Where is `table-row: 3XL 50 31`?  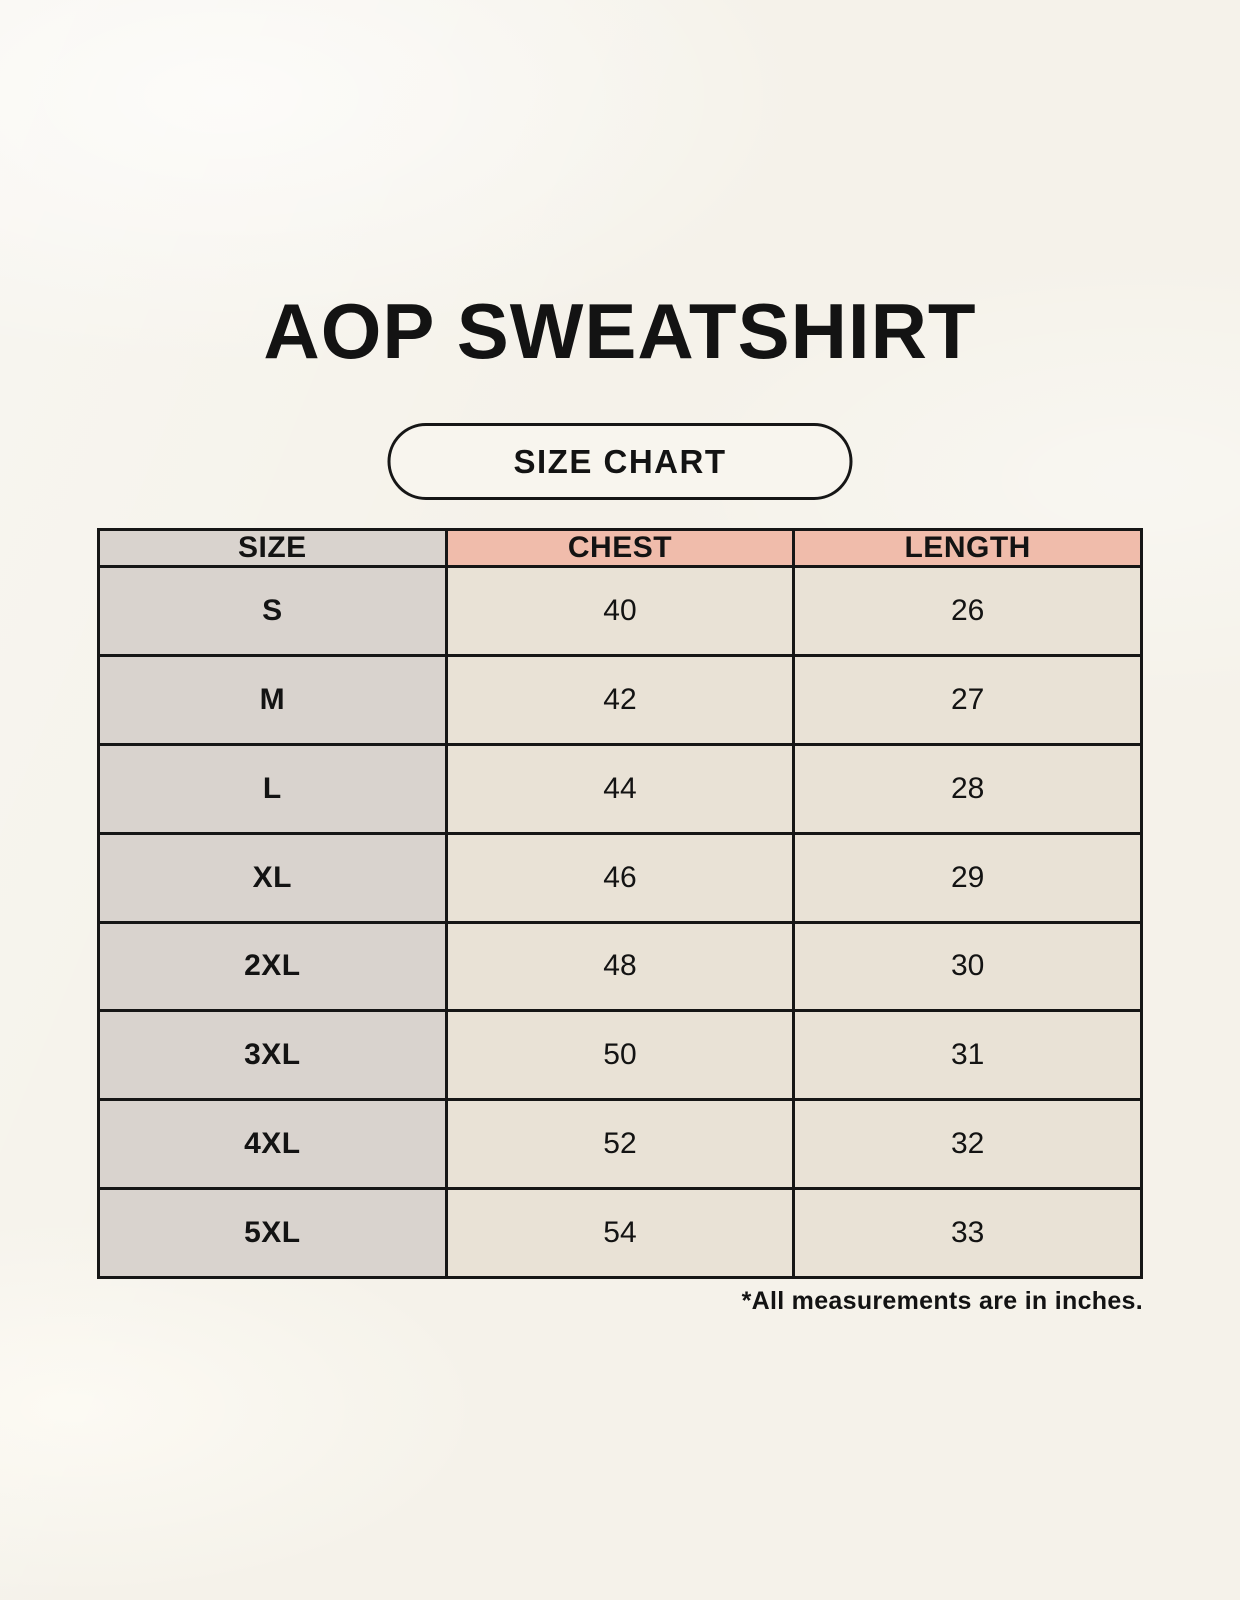 table-row: 3XL 50 31 is located at coordinates (620, 1055).